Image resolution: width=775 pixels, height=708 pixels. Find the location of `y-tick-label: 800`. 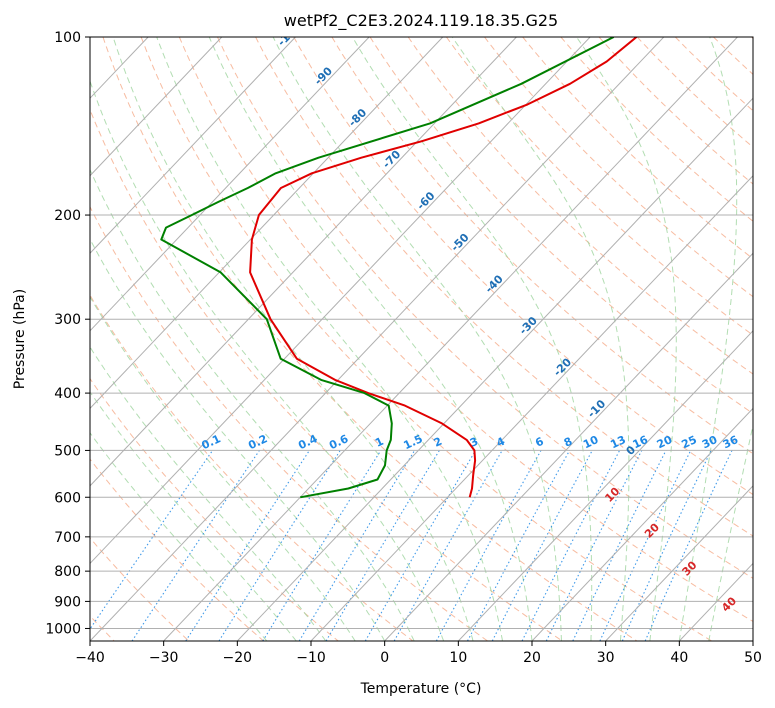

y-tick-label: 800 is located at coordinates (67, 572).